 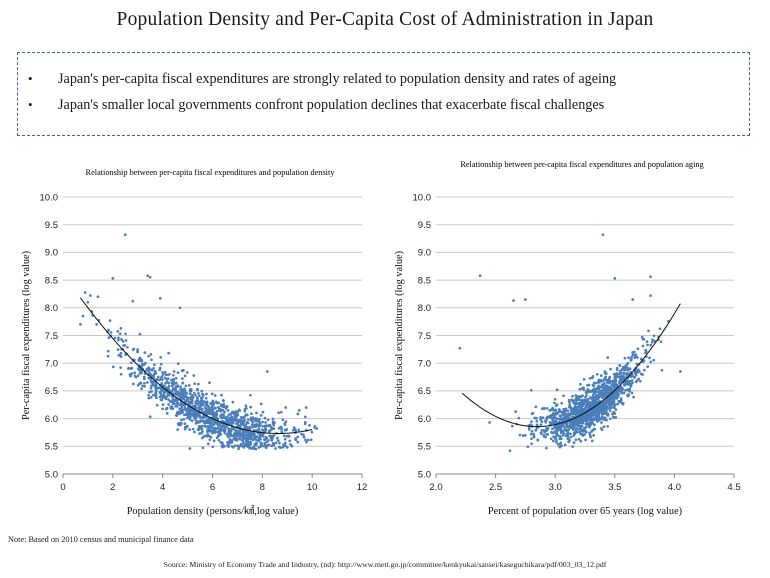 I want to click on y-tick-label: 6.0, so click(x=424, y=419).